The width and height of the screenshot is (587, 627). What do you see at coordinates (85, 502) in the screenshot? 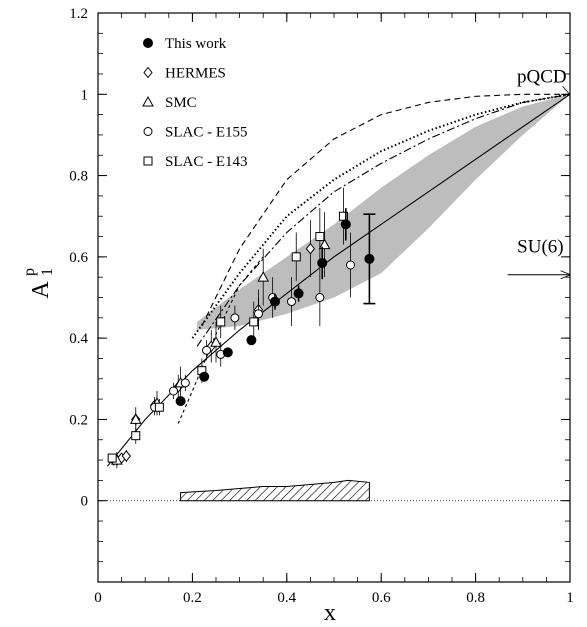
I see `y-tick-label: 0` at bounding box center [85, 502].